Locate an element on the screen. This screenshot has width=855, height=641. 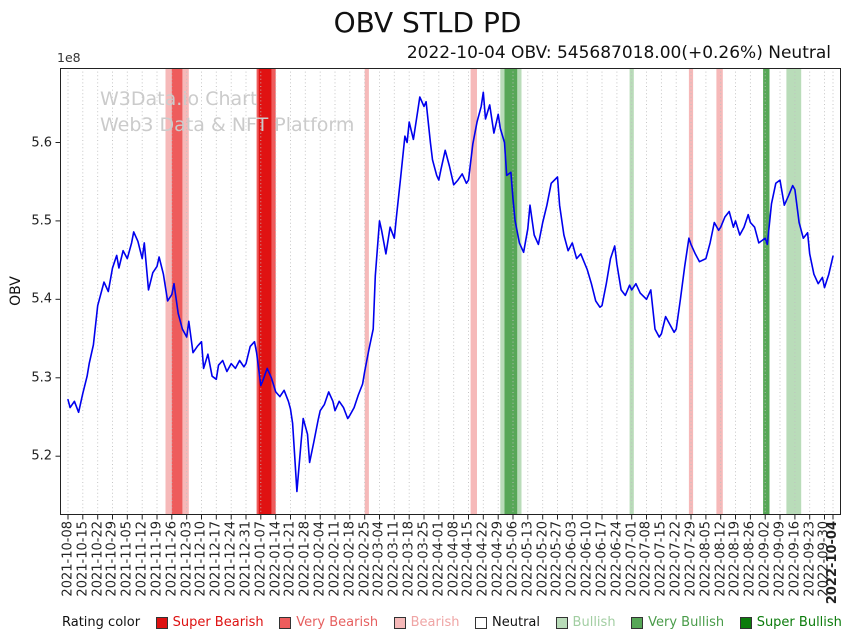
legend-item-label: Very Bearish is located at coordinates (337, 622).